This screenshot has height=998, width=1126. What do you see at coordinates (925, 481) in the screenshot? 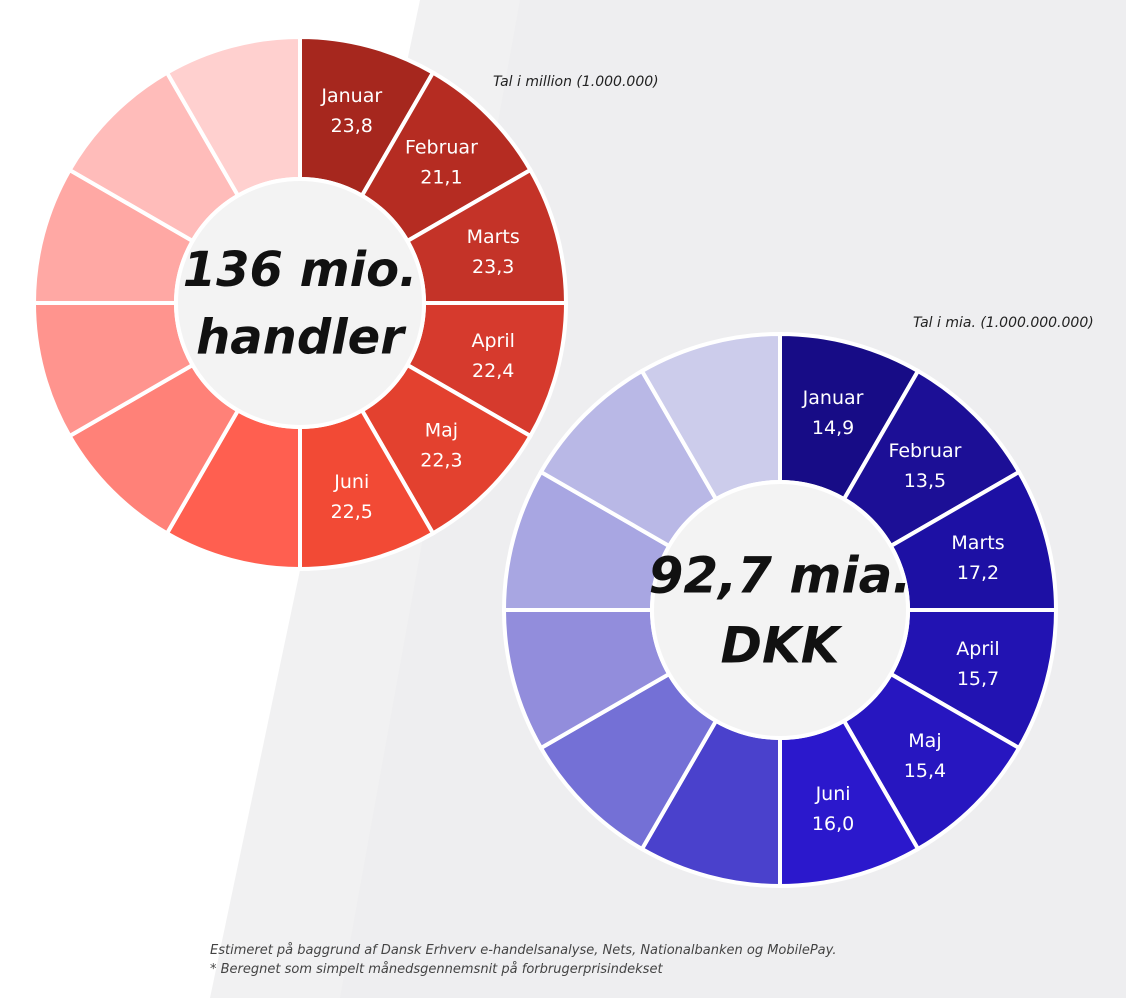
I see `segment-value-label: 13,5` at bounding box center [925, 481].